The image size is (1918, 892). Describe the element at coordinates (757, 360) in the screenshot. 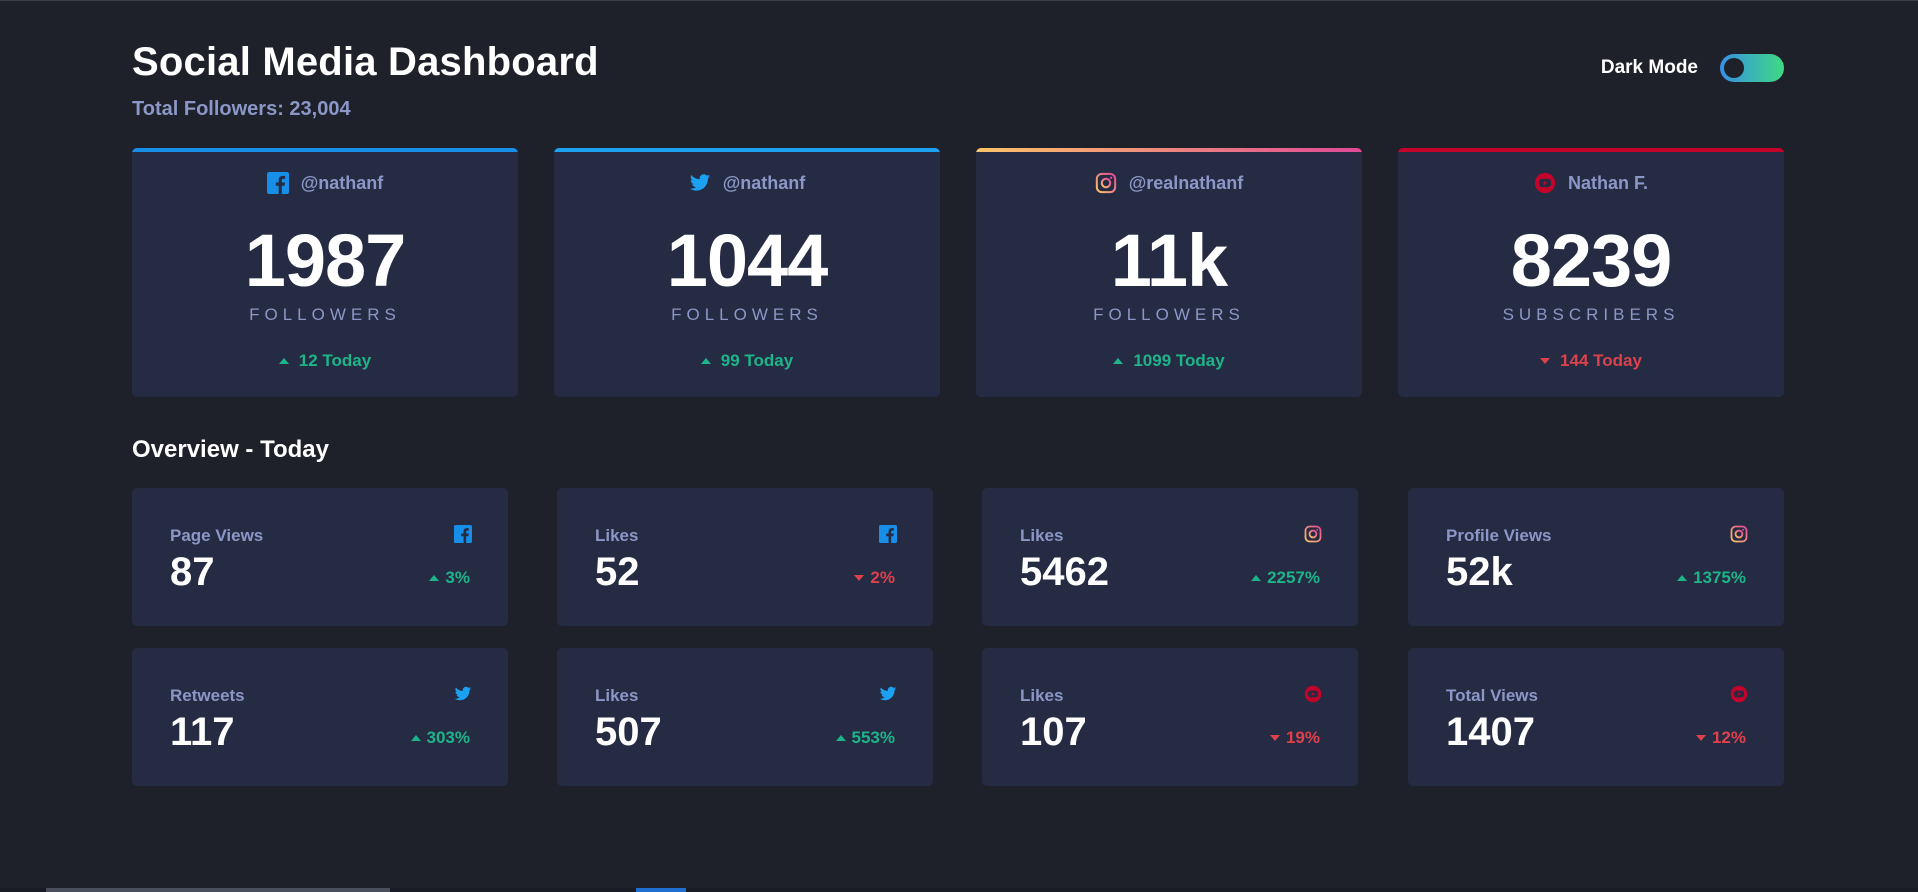

I see `today-change-text: 99 Today` at that location.